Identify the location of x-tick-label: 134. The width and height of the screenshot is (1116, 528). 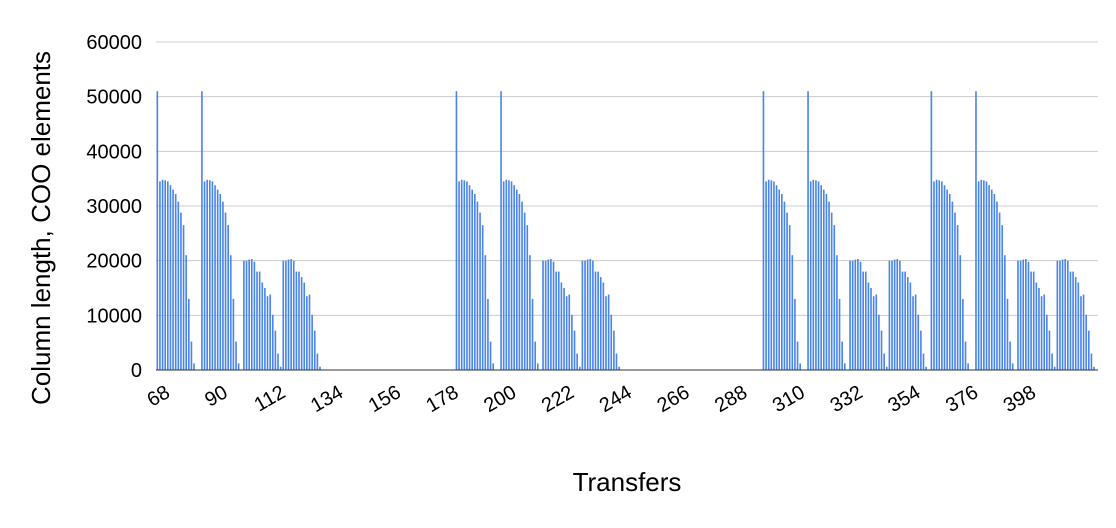
(327, 399).